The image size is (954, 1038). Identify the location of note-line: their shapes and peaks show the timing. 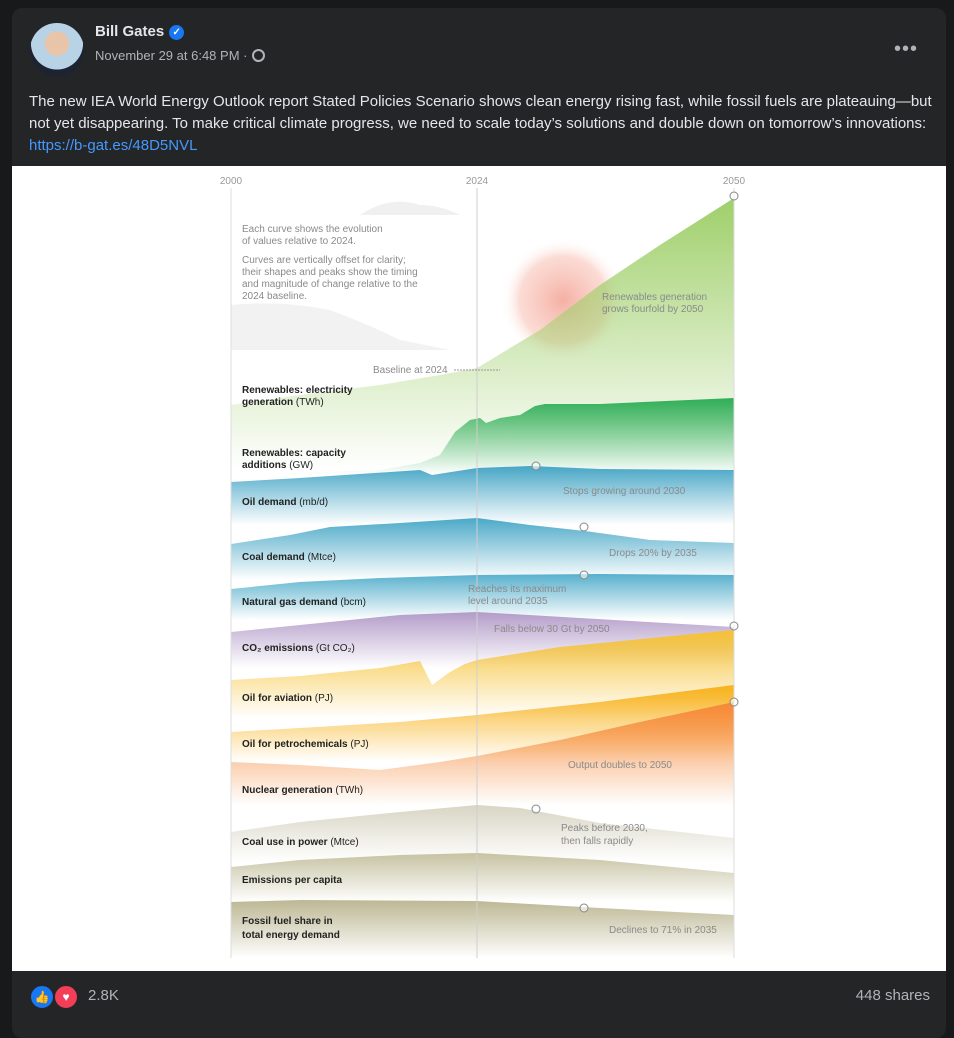
(330, 272).